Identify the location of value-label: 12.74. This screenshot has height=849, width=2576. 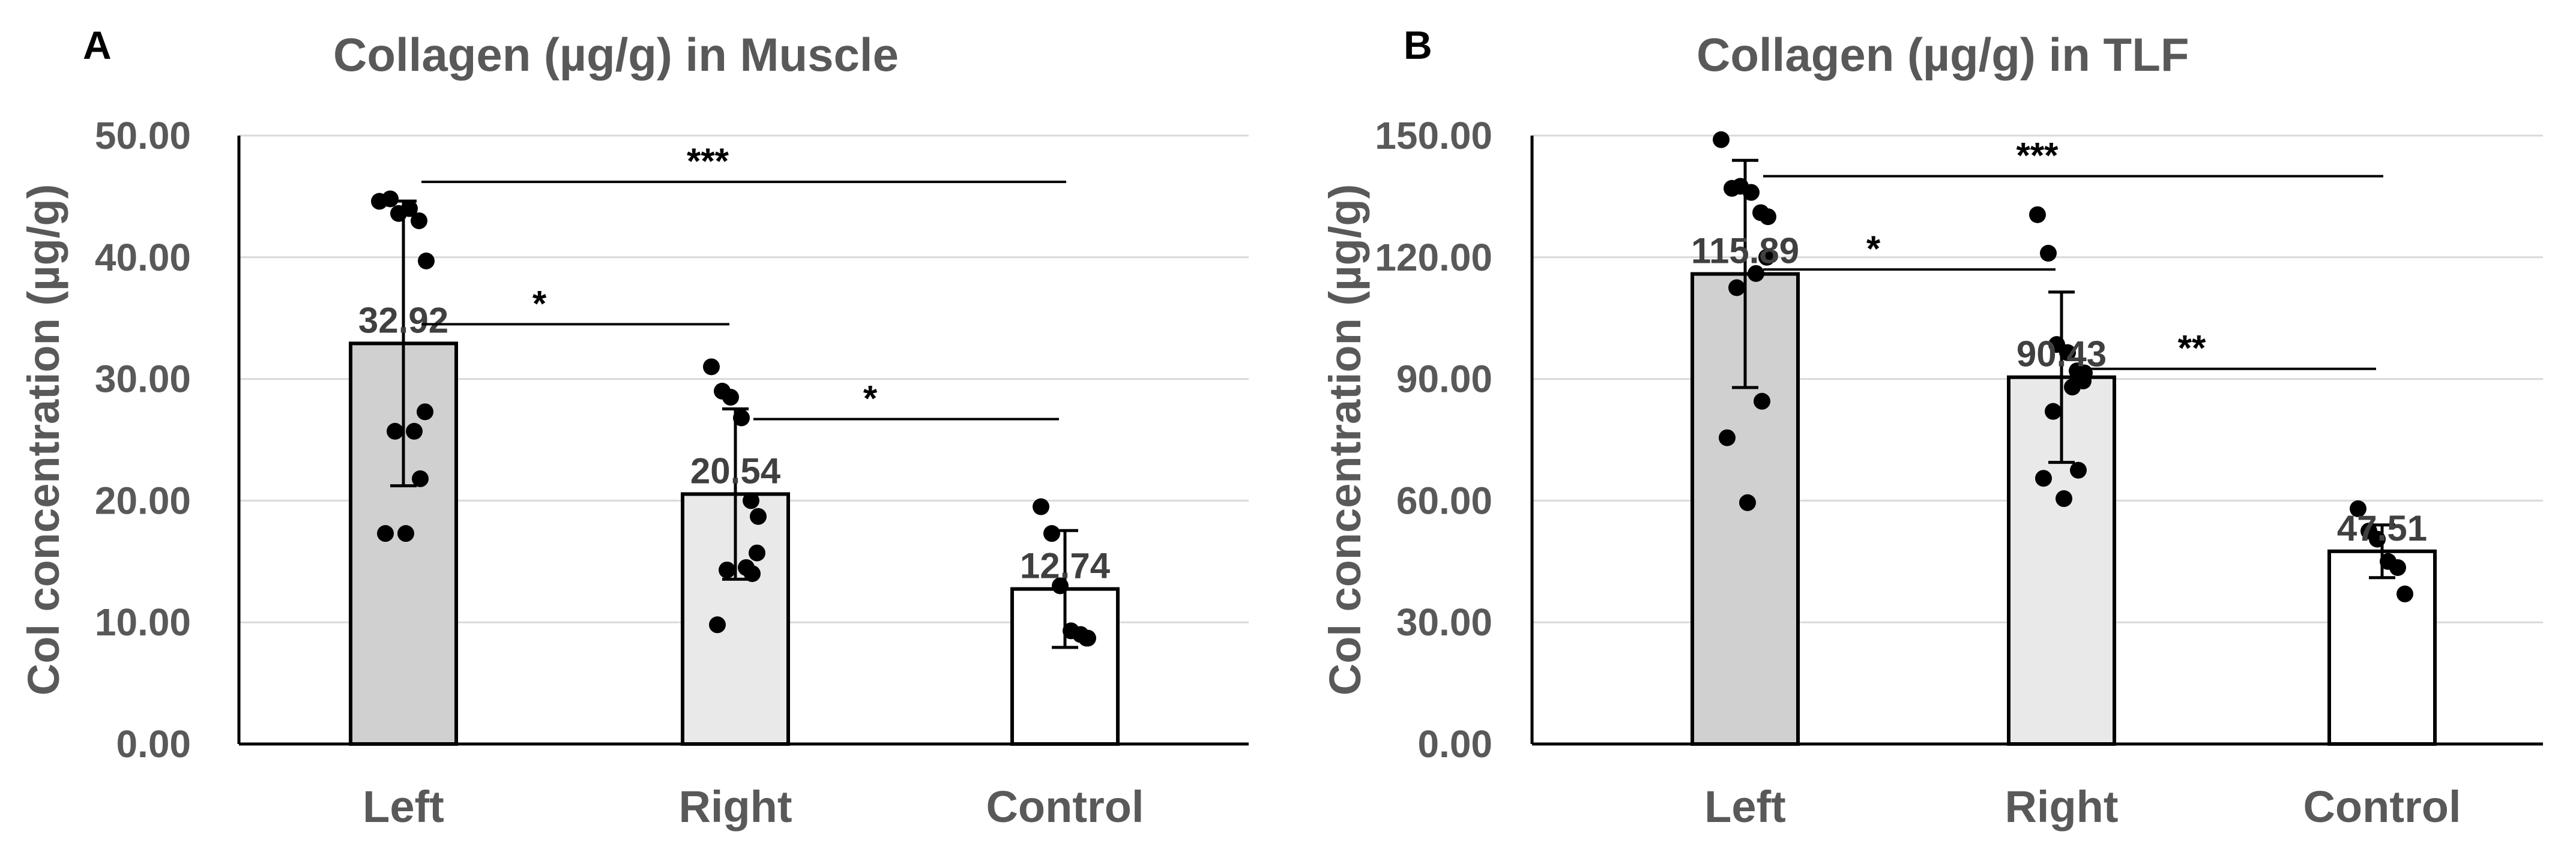
(1065, 566).